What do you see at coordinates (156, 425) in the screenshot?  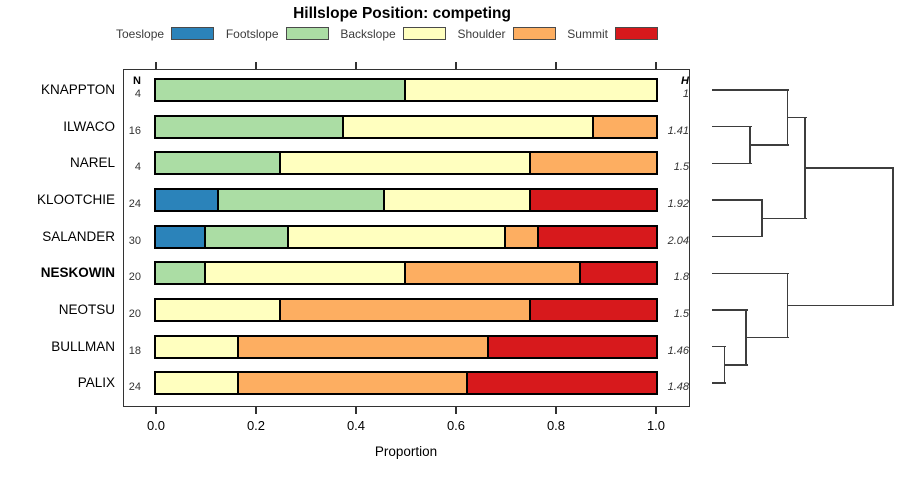 I see `x-axis-tick-label: 0.0` at bounding box center [156, 425].